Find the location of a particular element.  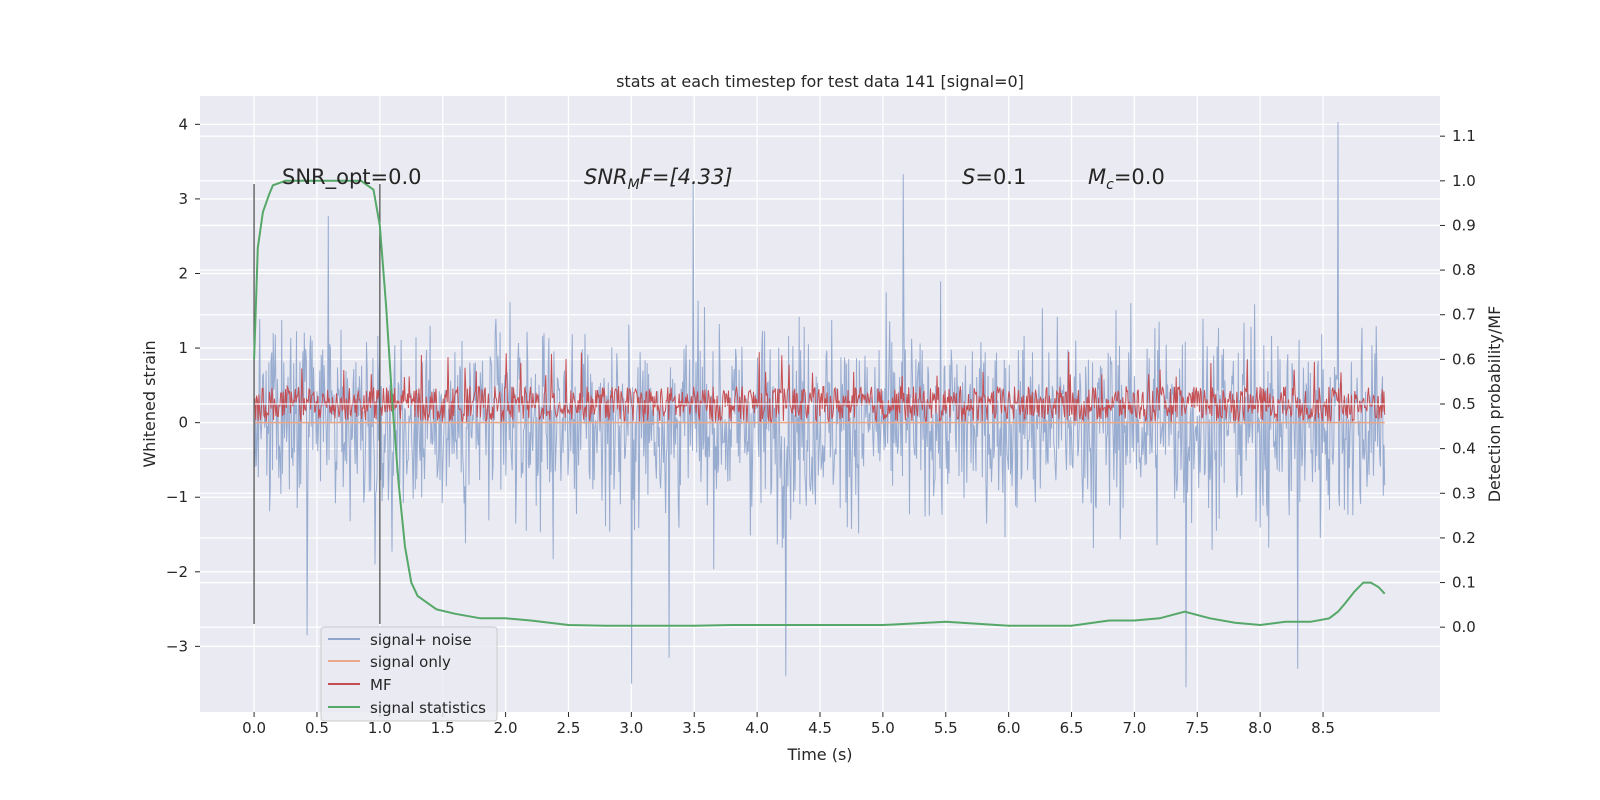

annotation-mc-rest: =0.0 is located at coordinates (1139, 177).